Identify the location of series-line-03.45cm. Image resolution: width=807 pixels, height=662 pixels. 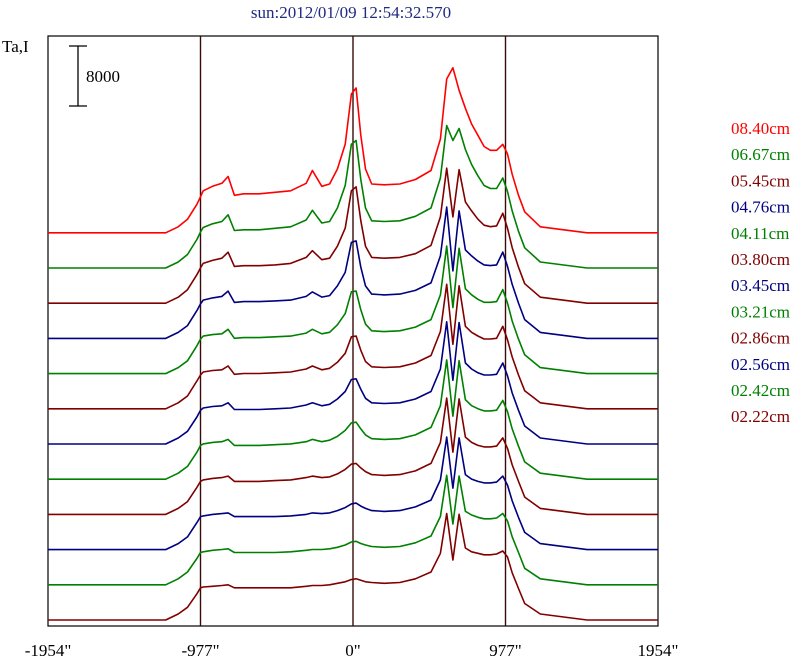
(353, 383).